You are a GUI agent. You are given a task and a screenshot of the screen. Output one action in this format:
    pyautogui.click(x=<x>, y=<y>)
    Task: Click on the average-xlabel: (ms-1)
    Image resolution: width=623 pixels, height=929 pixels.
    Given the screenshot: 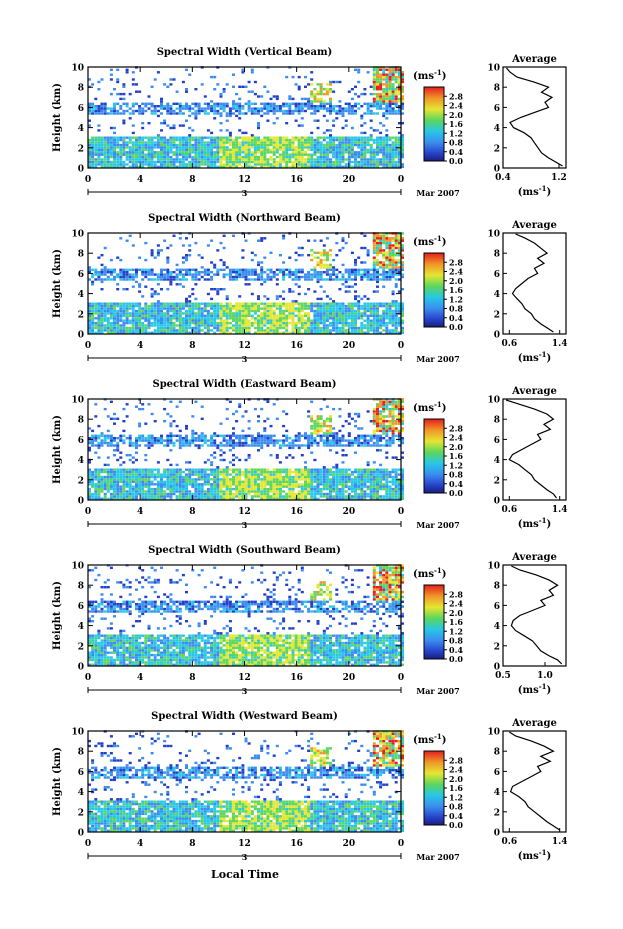 What is the action you would take?
    pyautogui.click(x=534, y=357)
    